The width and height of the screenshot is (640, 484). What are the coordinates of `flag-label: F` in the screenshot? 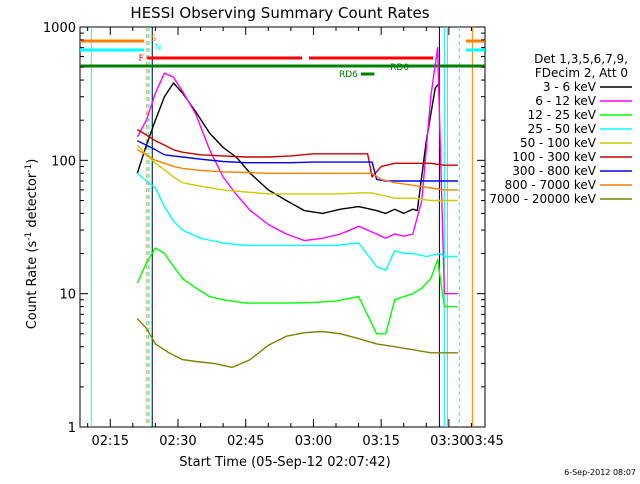 It's located at (141, 59).